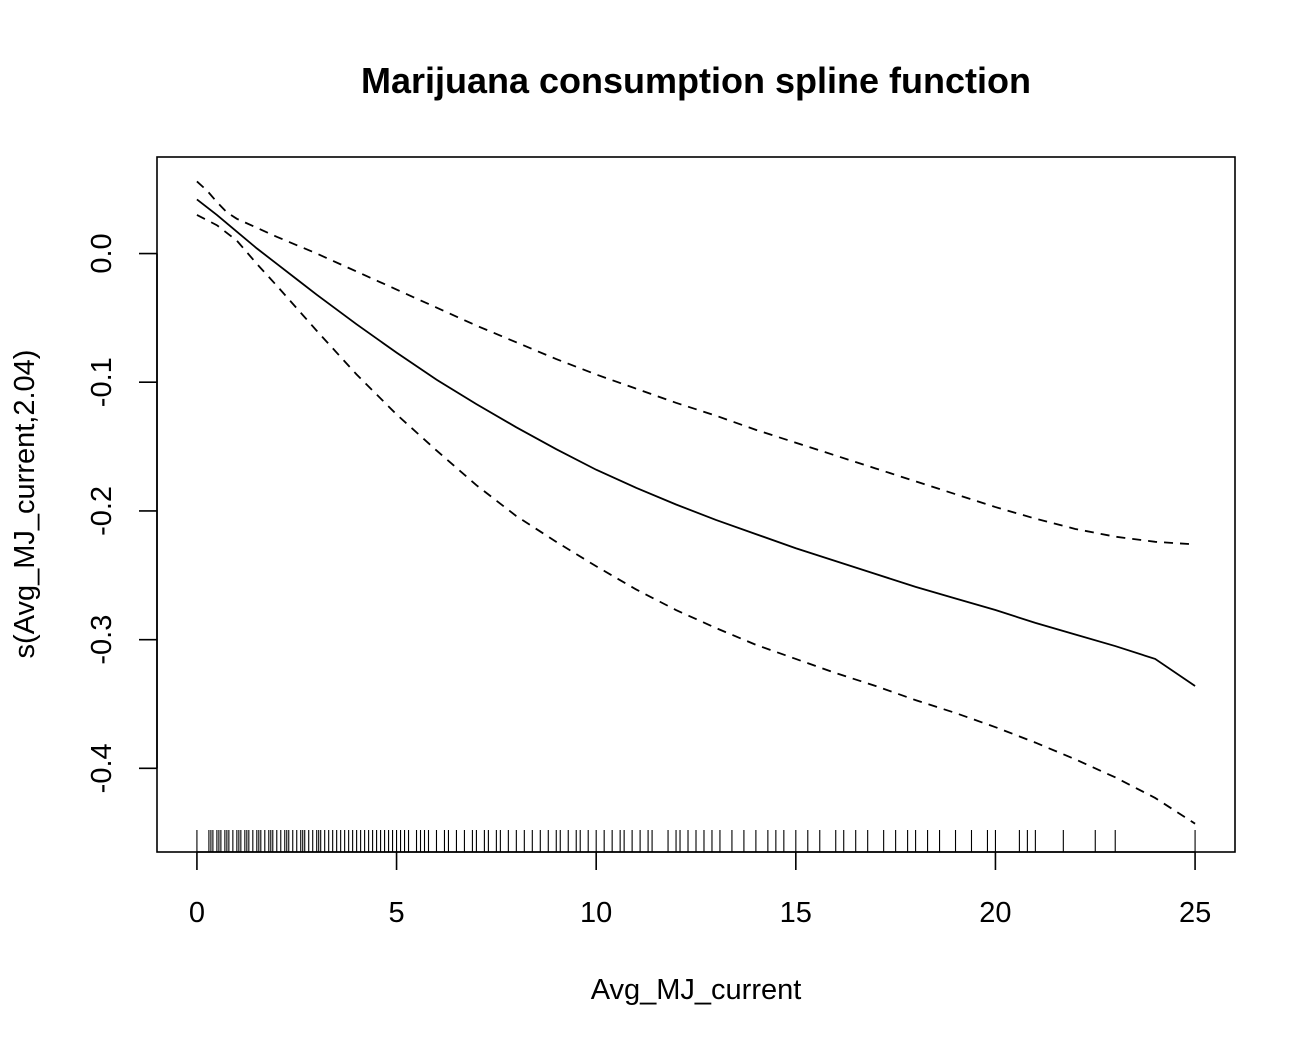  Describe the element at coordinates (696, 80) in the screenshot. I see `chart-title: Marijuana consumption spline function` at that location.